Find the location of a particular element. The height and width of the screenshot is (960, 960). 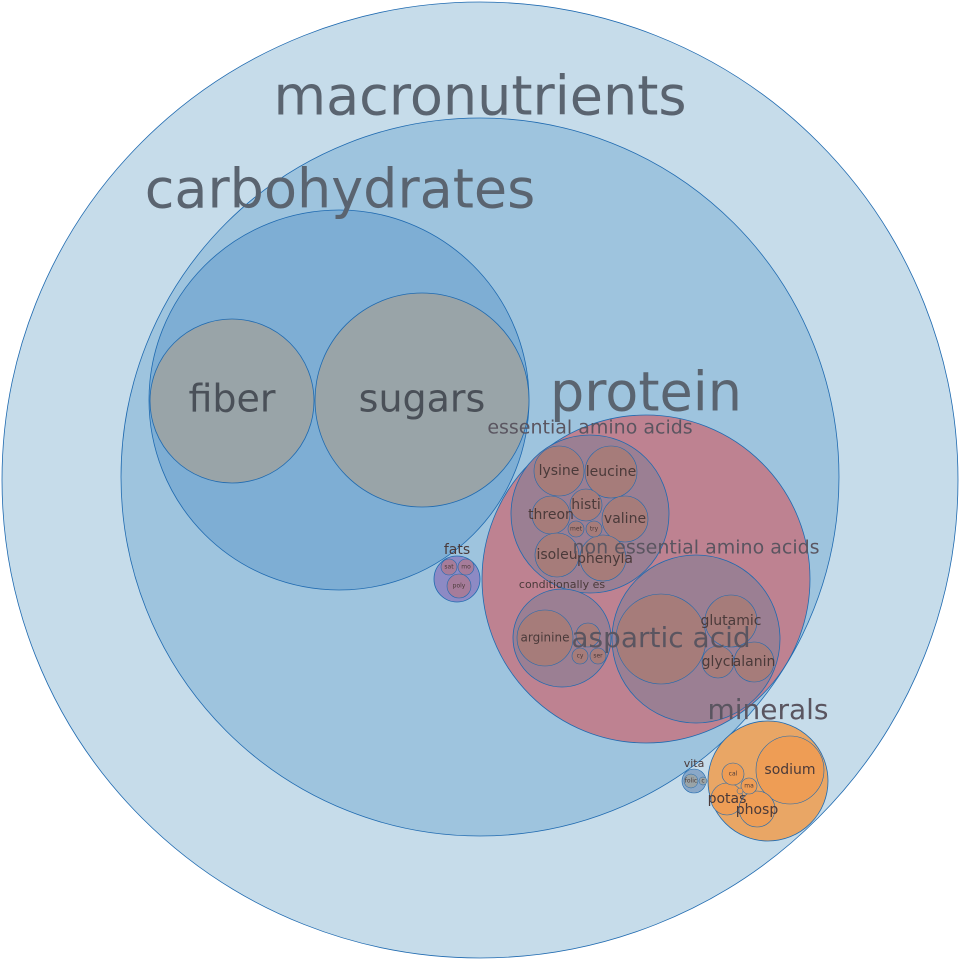

iron-bubble is located at coordinates (740, 791).